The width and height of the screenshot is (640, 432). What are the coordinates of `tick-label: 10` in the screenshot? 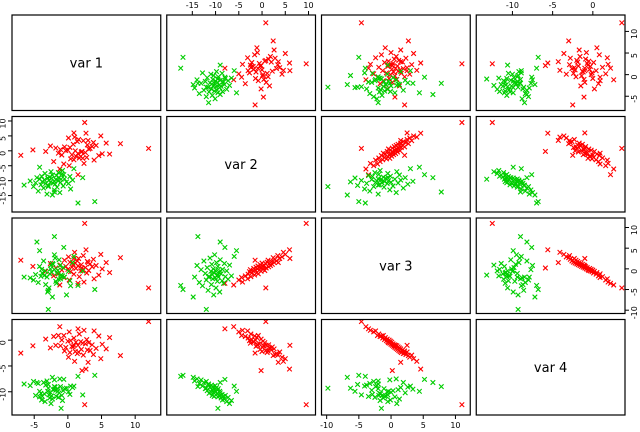 It's located at (308, 5).